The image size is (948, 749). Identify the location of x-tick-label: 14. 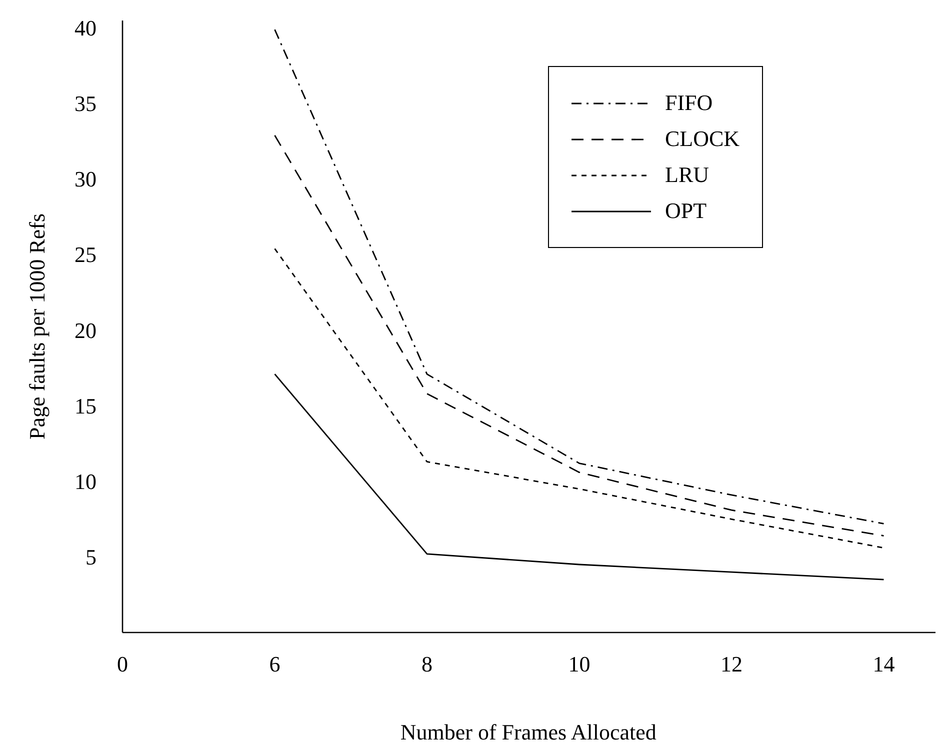
(883, 664).